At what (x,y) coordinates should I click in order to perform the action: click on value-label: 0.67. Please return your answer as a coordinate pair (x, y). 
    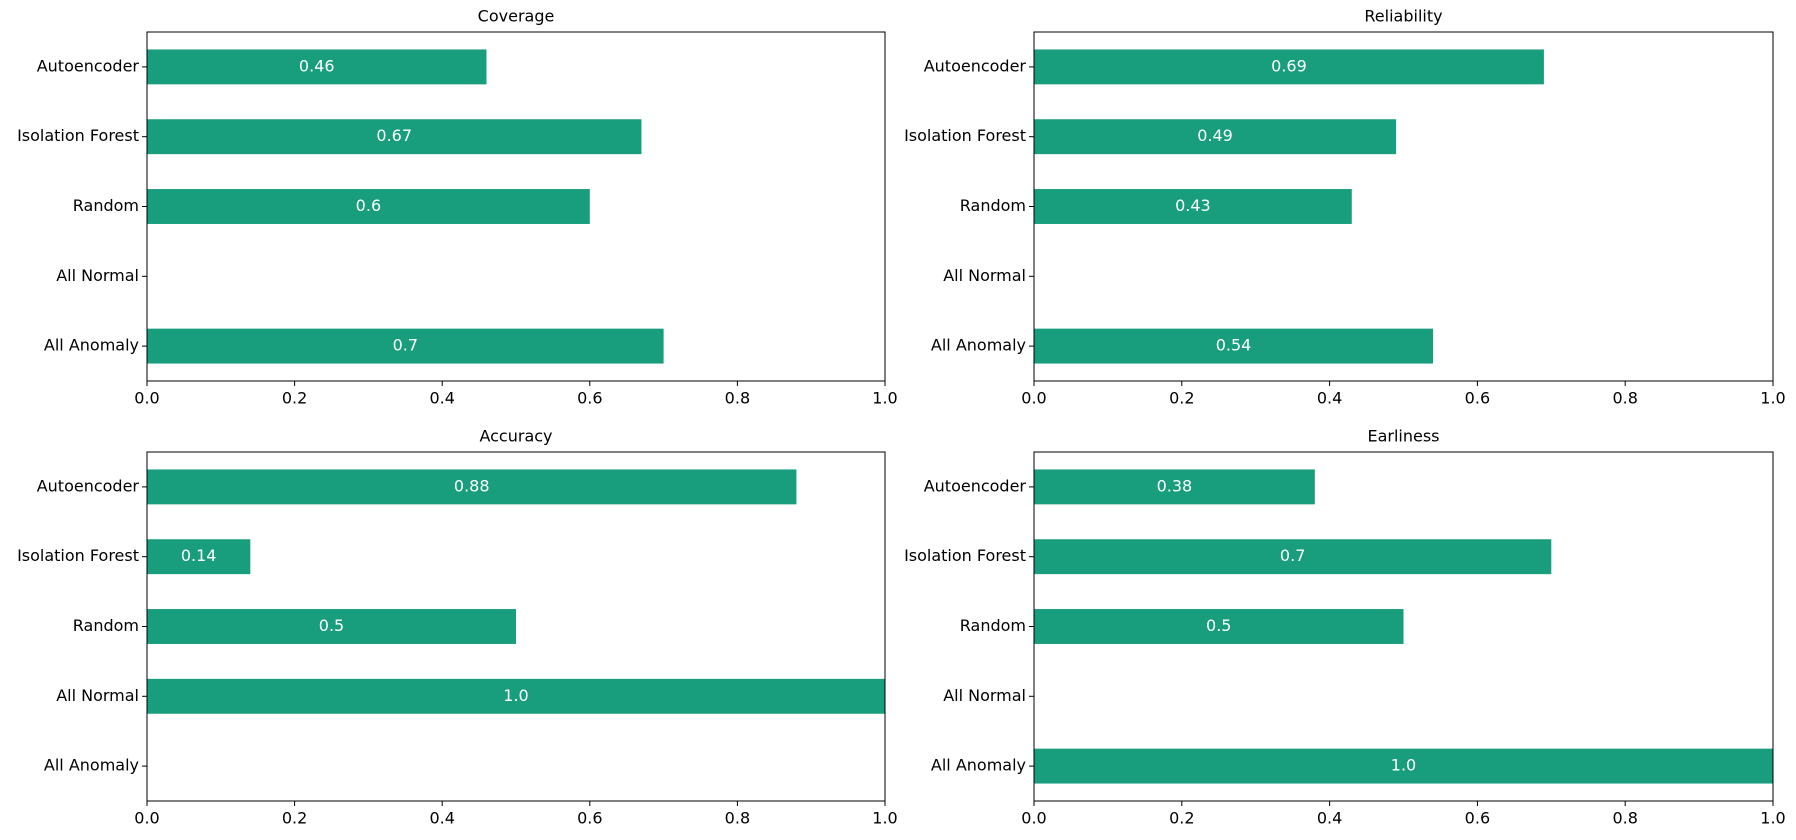
    Looking at the image, I should click on (394, 135).